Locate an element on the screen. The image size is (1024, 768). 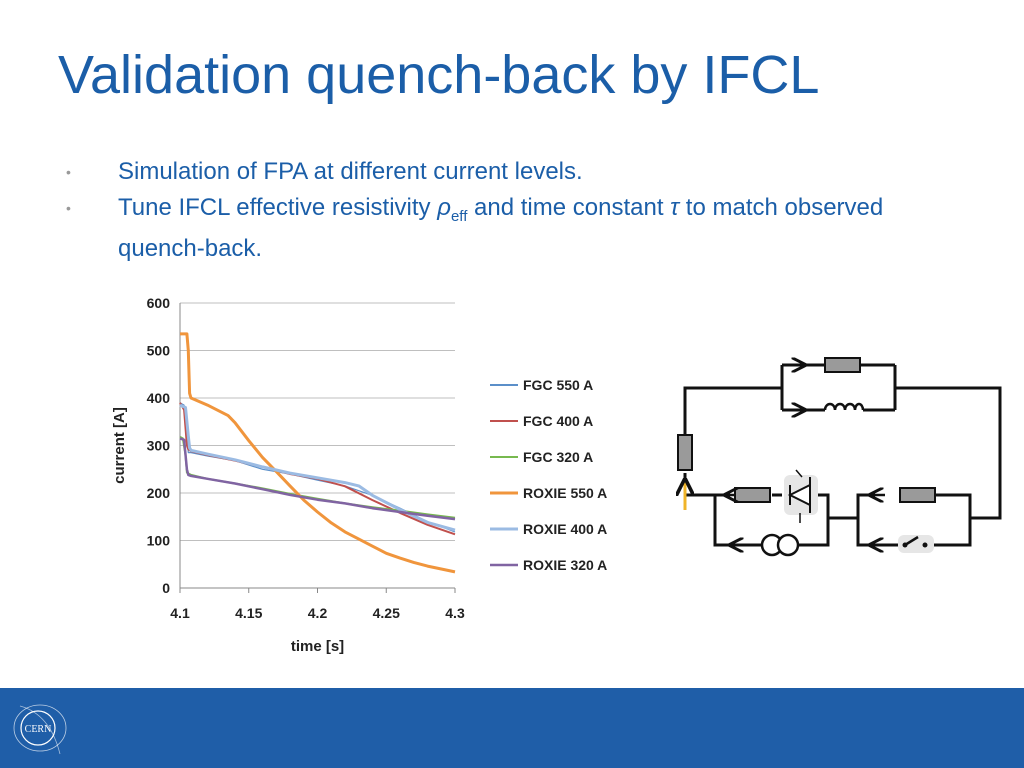
eff-subscript: eff is located at coordinates (459, 216).